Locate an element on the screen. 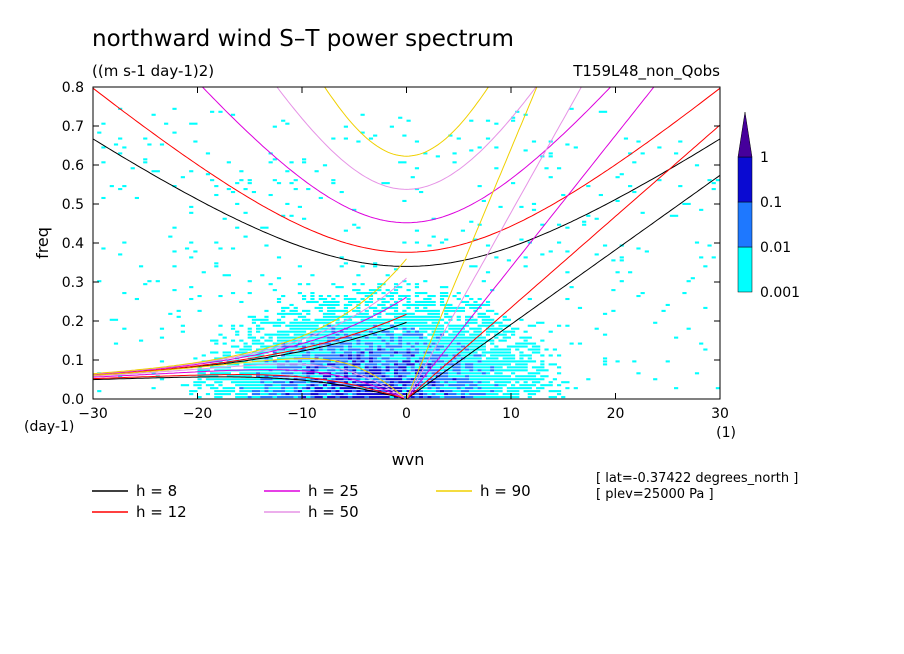 Image resolution: width=904 pixels, height=654 pixels. dispersion-curve is located at coordinates (530, 243).